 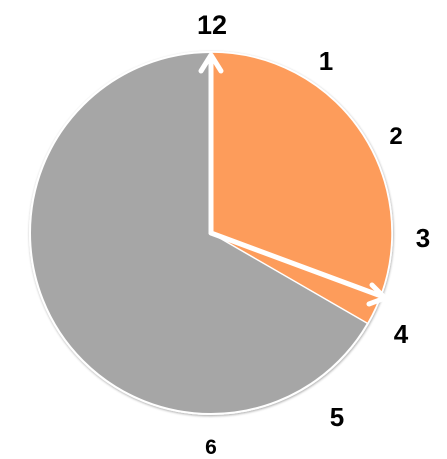 What do you see at coordinates (211, 447) in the screenshot?
I see `hour-label-6: 6` at bounding box center [211, 447].